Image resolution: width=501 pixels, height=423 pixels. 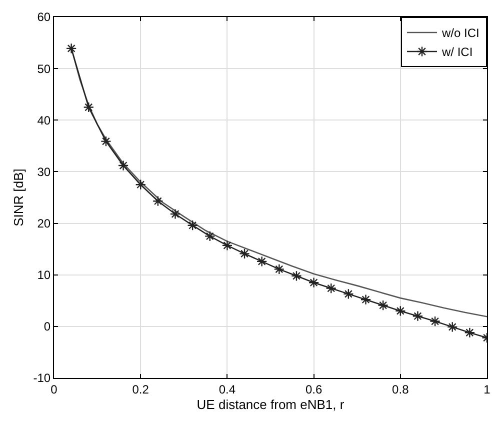 I want to click on x-tick-label: 1, so click(x=487, y=389).